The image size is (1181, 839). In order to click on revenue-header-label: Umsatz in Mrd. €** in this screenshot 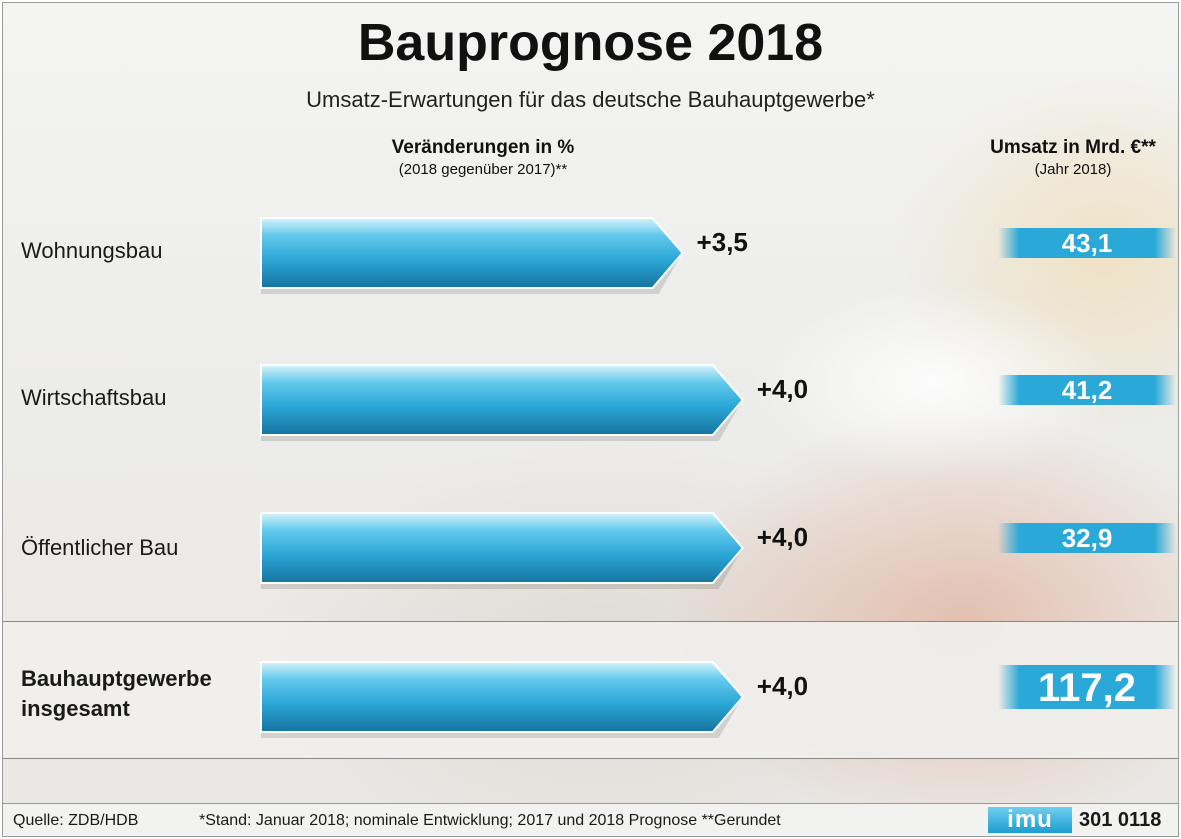, I will do `click(1073, 147)`.